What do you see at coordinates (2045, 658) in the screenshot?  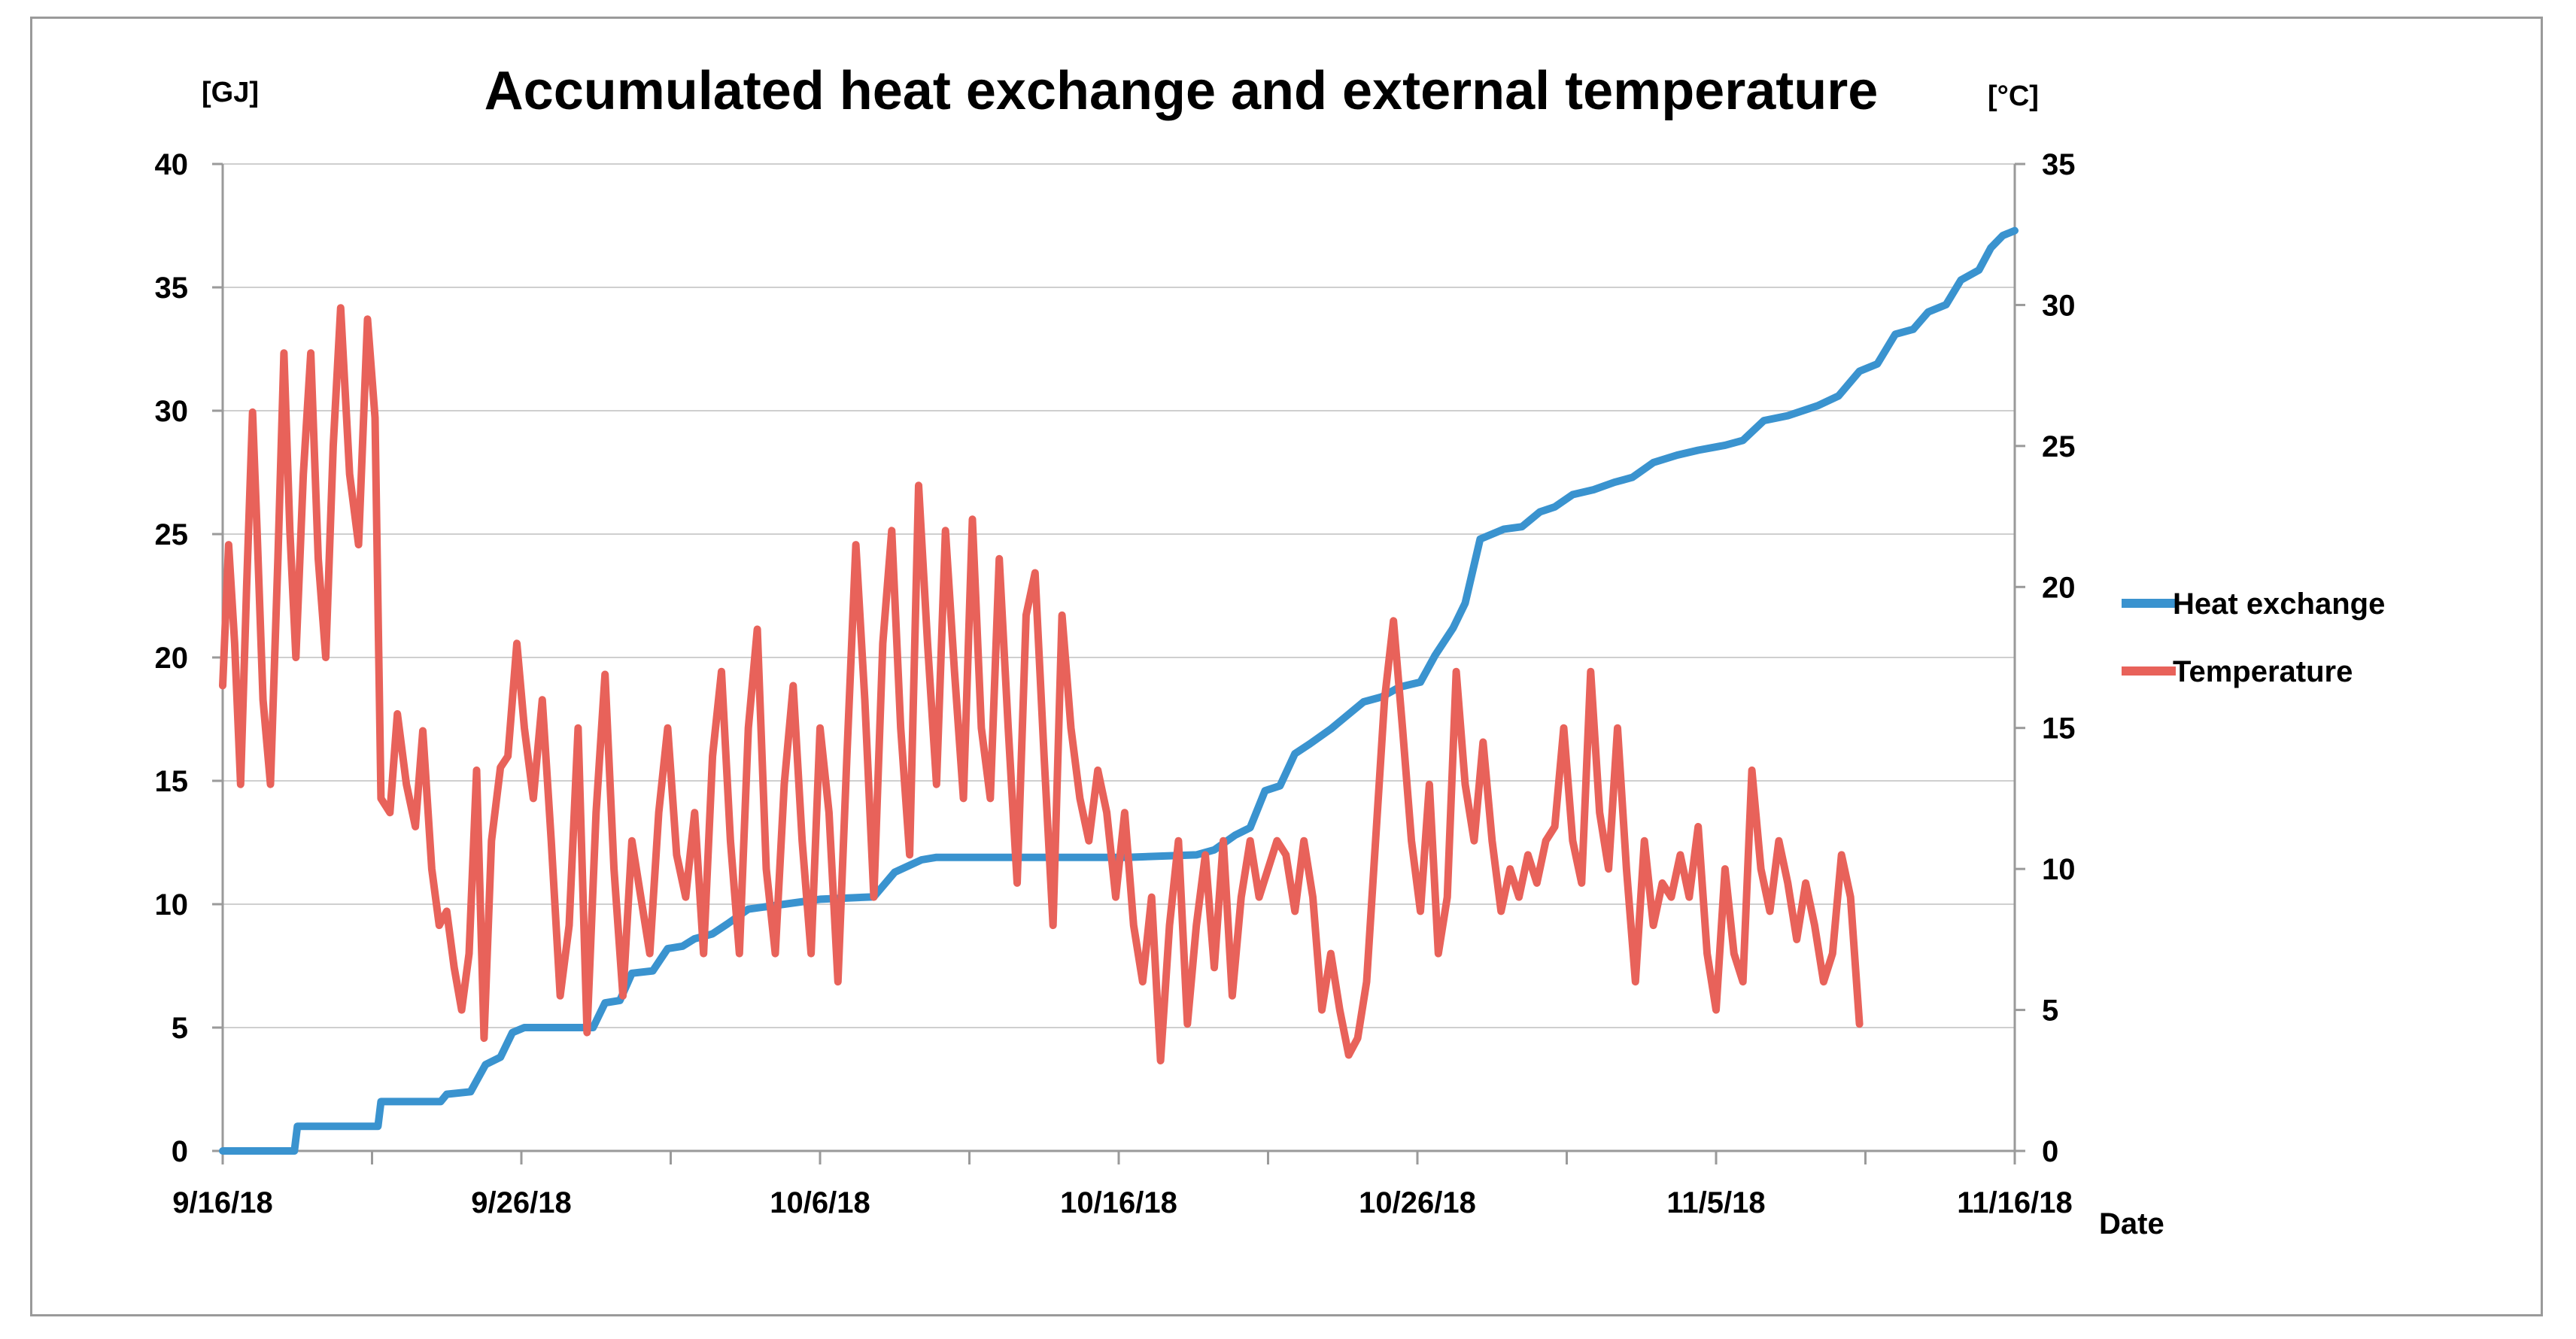 I see `right-axis-ticks: 0 5 10 15 20 25 30 35` at bounding box center [2045, 658].